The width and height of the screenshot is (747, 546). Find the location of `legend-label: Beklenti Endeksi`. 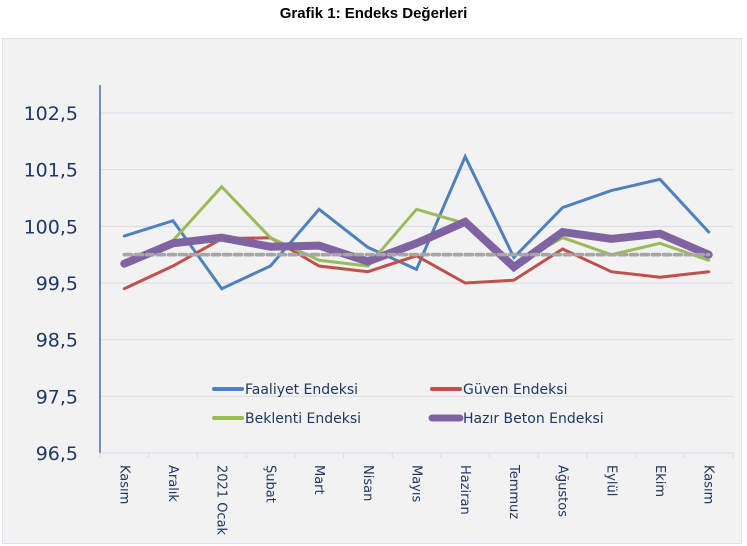

legend-label: Beklenti Endeksi is located at coordinates (303, 419).